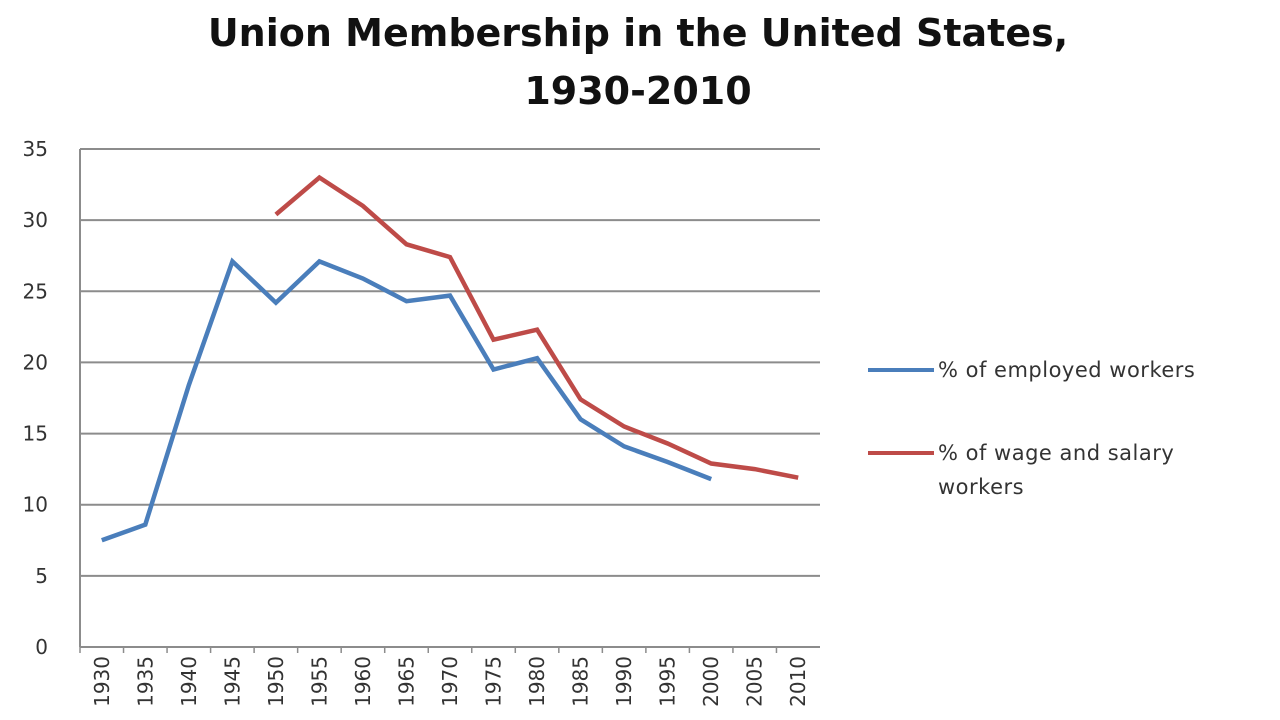 This screenshot has width=1280, height=720. I want to click on y-tick-label: 15, so click(35, 434).